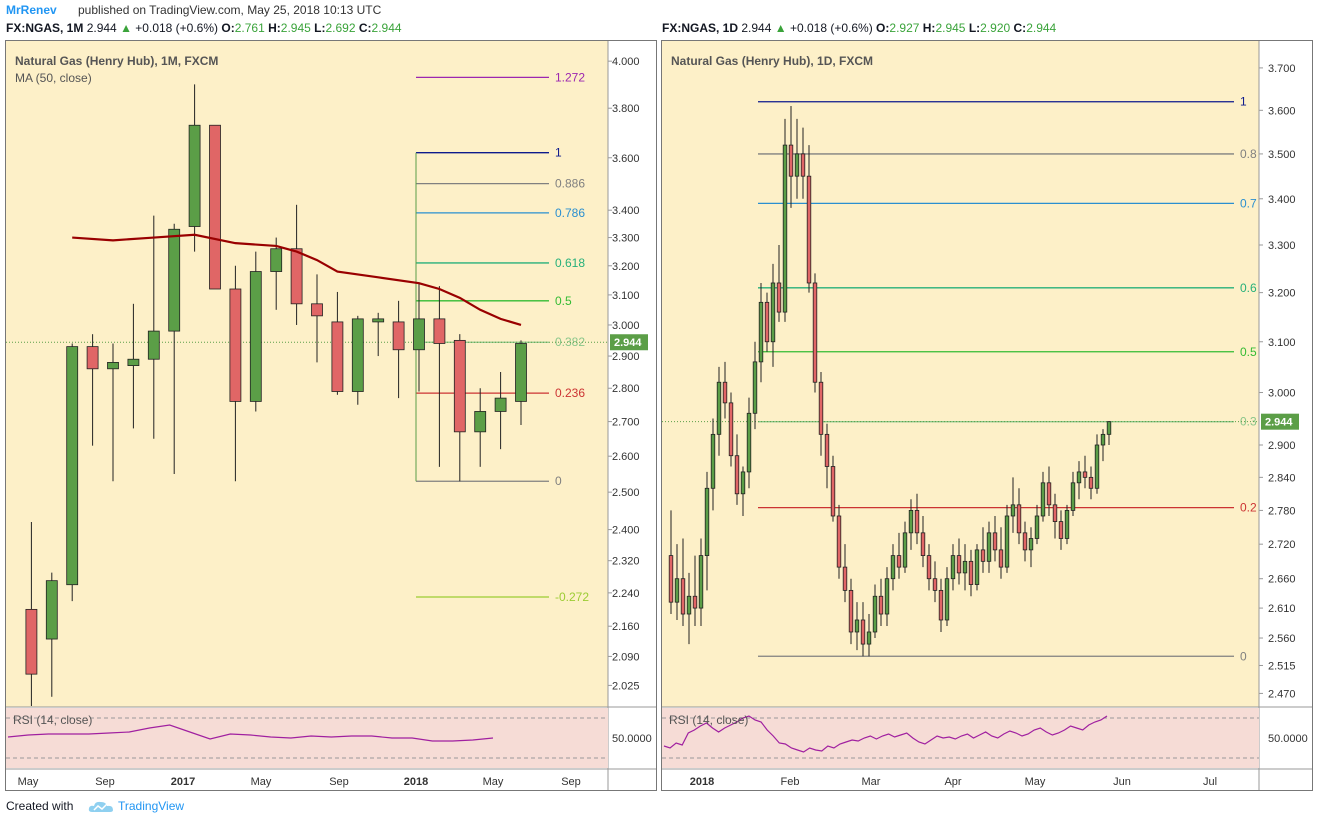 The width and height of the screenshot is (1318, 825). What do you see at coordinates (570, 77) in the screenshot?
I see `fib-level-label: 1.272` at bounding box center [570, 77].